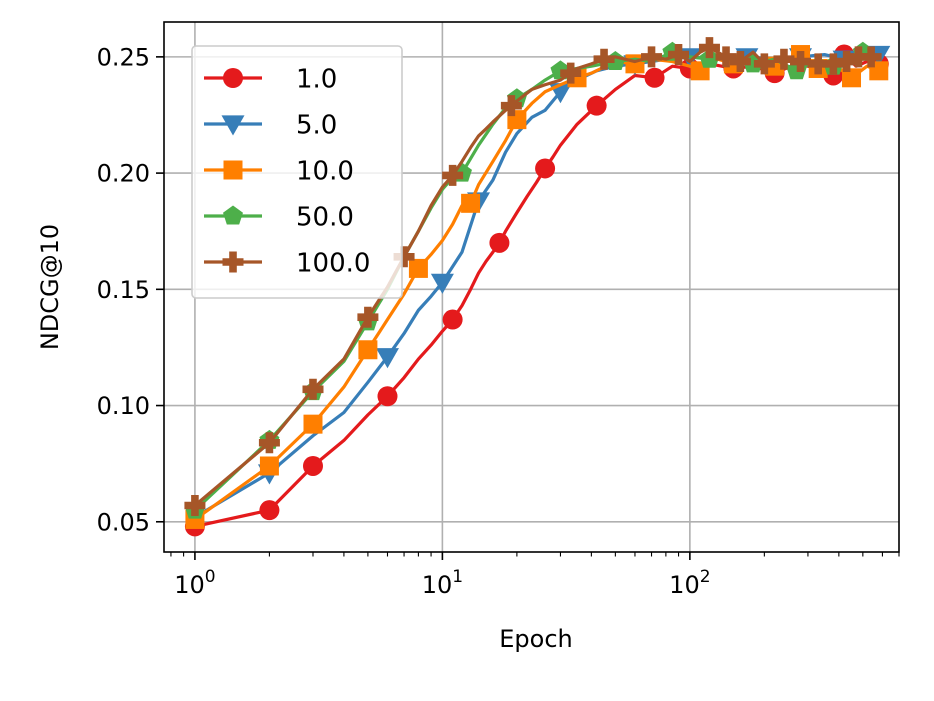 Image resolution: width=934 pixels, height=701 pixels. What do you see at coordinates (287, 264) in the screenshot?
I see `legend-entry: 100.0` at bounding box center [287, 264].